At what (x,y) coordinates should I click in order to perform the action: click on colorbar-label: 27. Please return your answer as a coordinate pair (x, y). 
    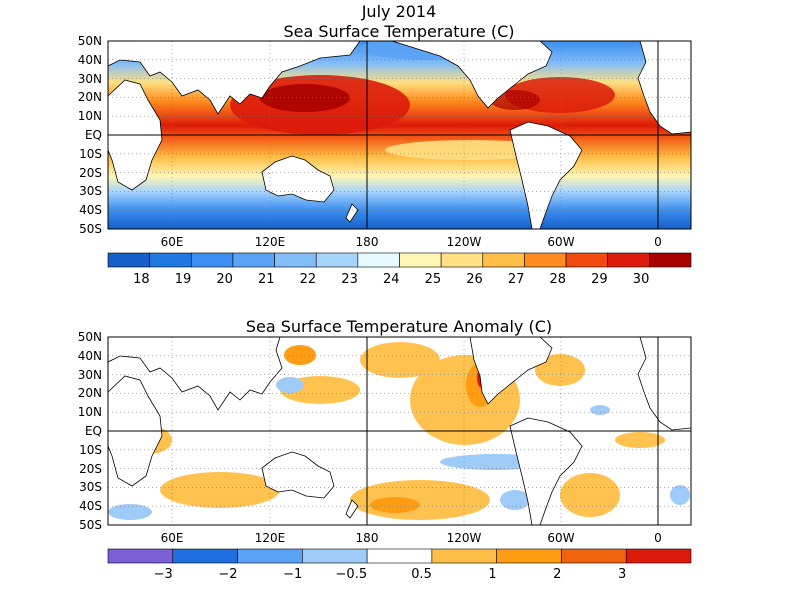
    Looking at the image, I should click on (516, 279).